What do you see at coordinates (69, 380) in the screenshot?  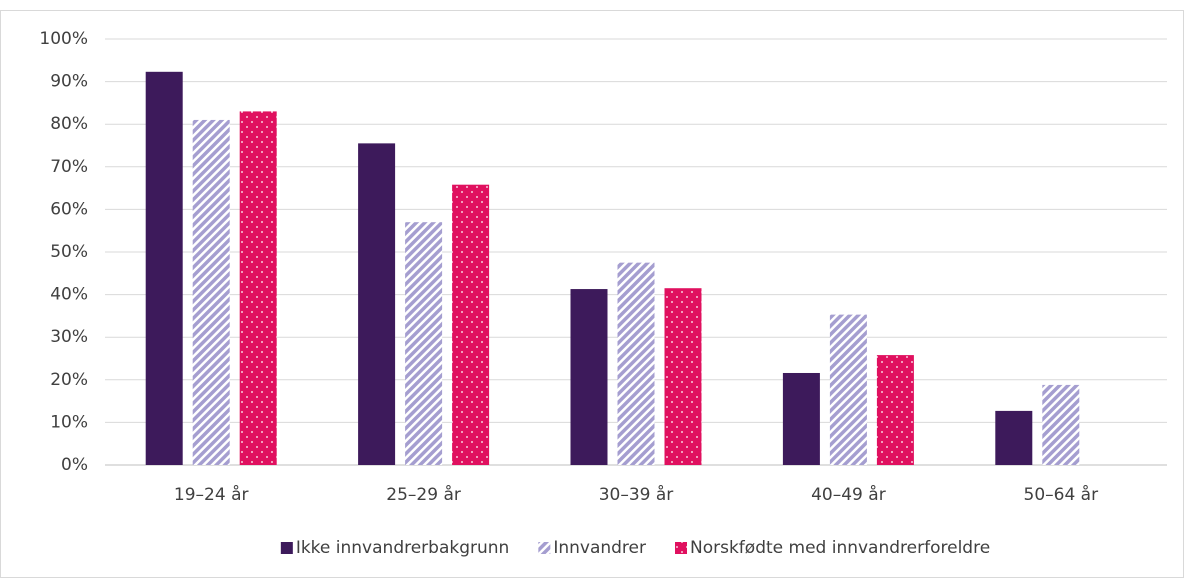 I see `y-tick-label: 20%` at bounding box center [69, 380].